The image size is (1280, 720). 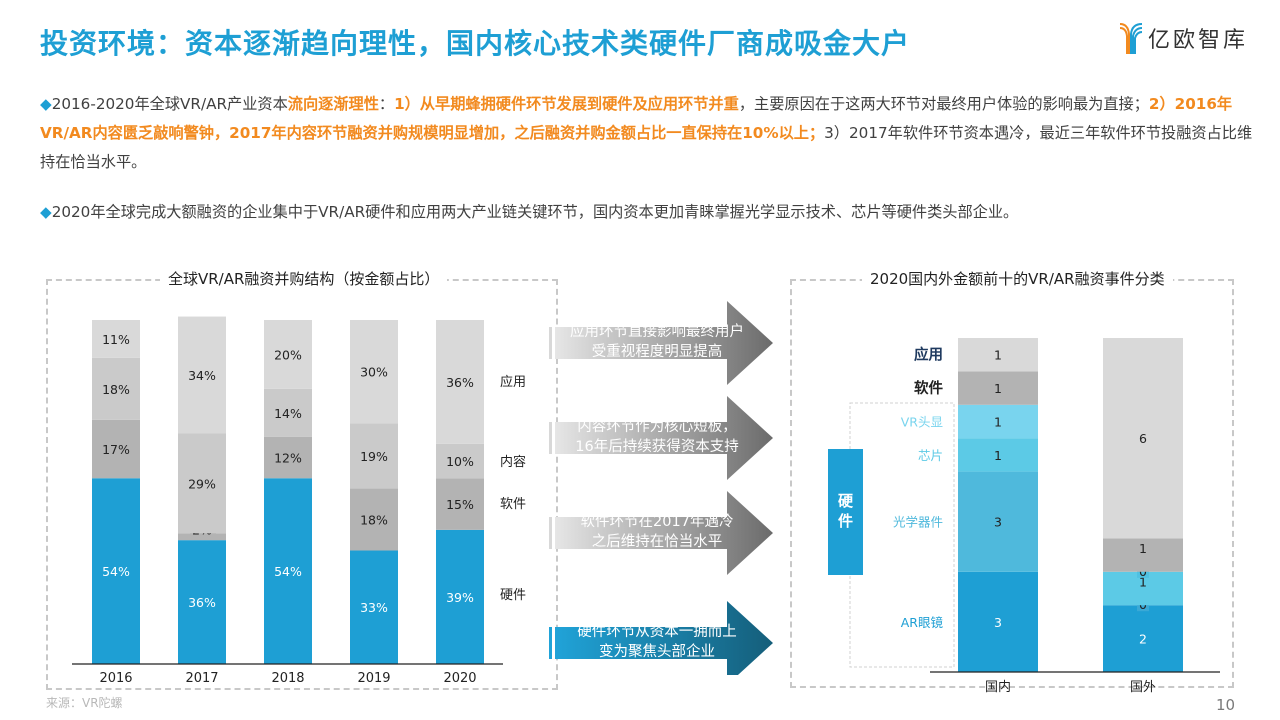 What do you see at coordinates (1131, 38) in the screenshot?
I see `logo-mark-icon` at bounding box center [1131, 38].